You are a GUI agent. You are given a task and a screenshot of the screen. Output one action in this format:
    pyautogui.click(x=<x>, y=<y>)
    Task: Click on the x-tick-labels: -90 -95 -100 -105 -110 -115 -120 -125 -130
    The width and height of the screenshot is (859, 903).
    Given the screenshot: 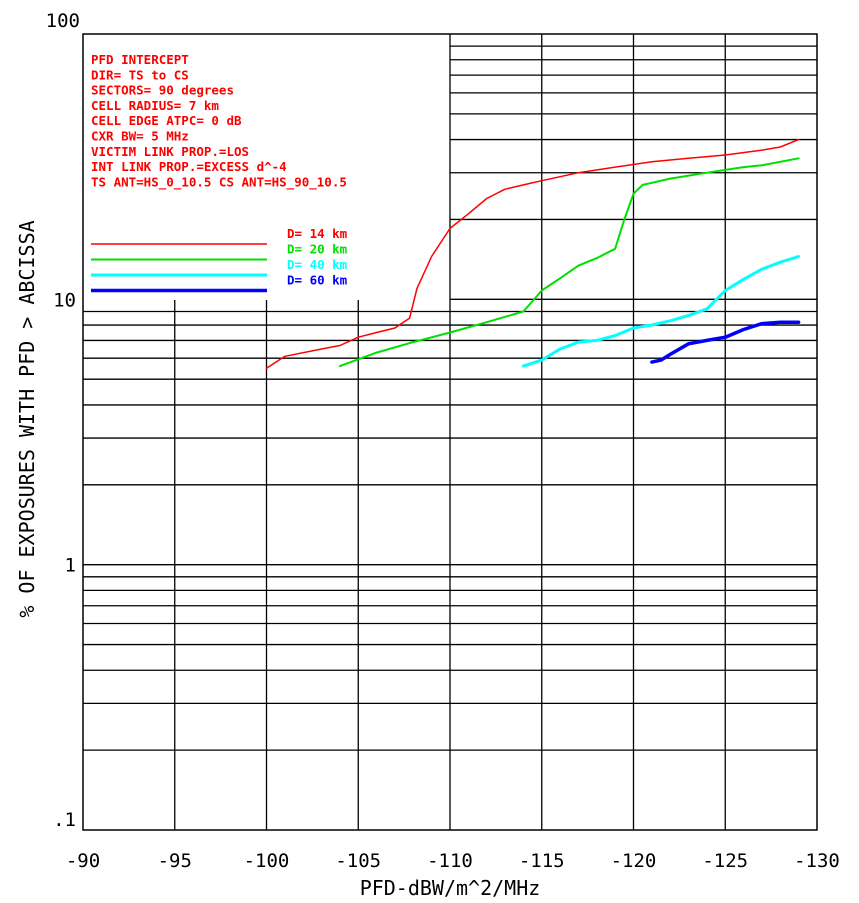 What is the action you would take?
    pyautogui.click(x=453, y=861)
    